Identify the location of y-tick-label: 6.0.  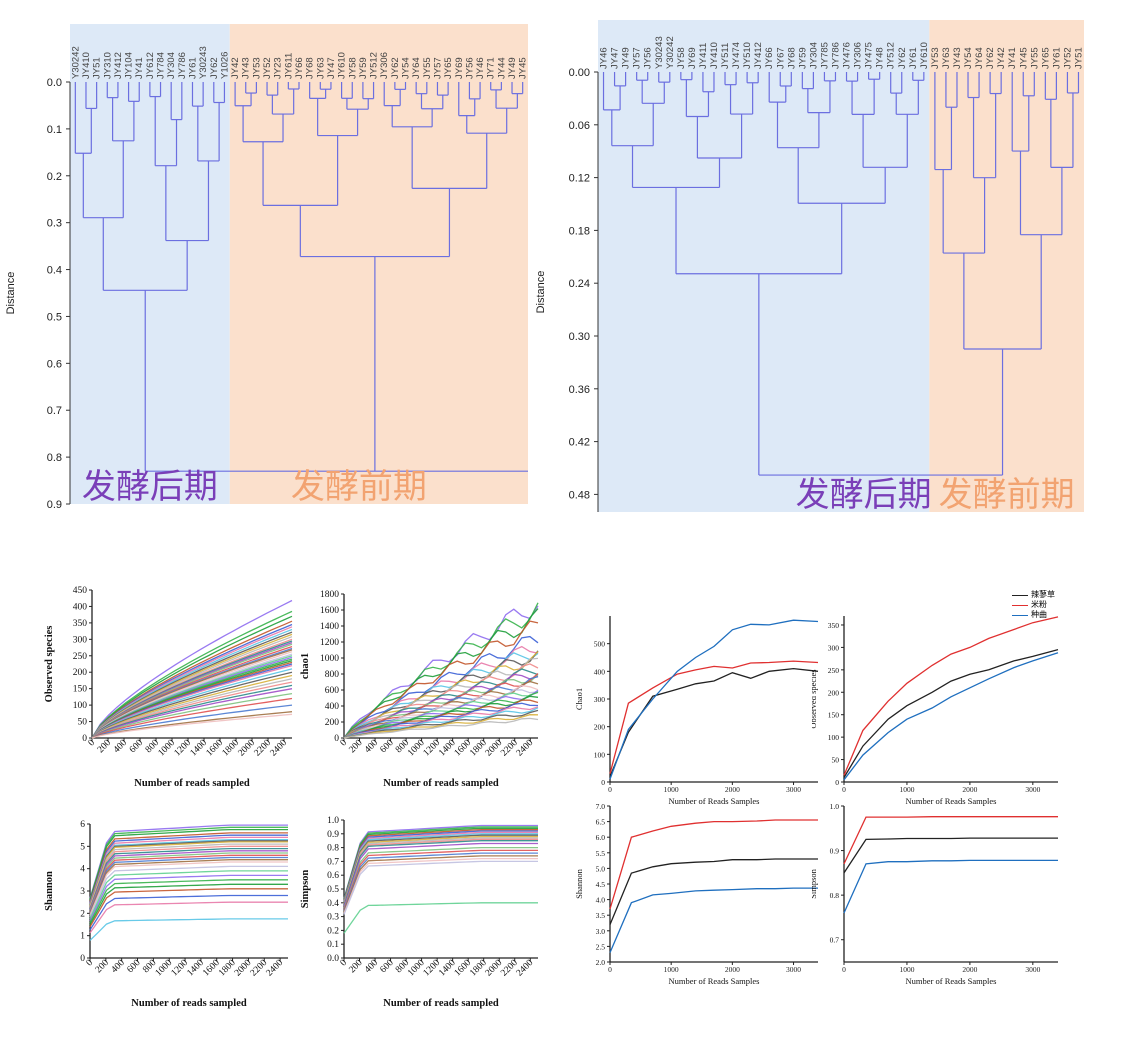
(601, 837).